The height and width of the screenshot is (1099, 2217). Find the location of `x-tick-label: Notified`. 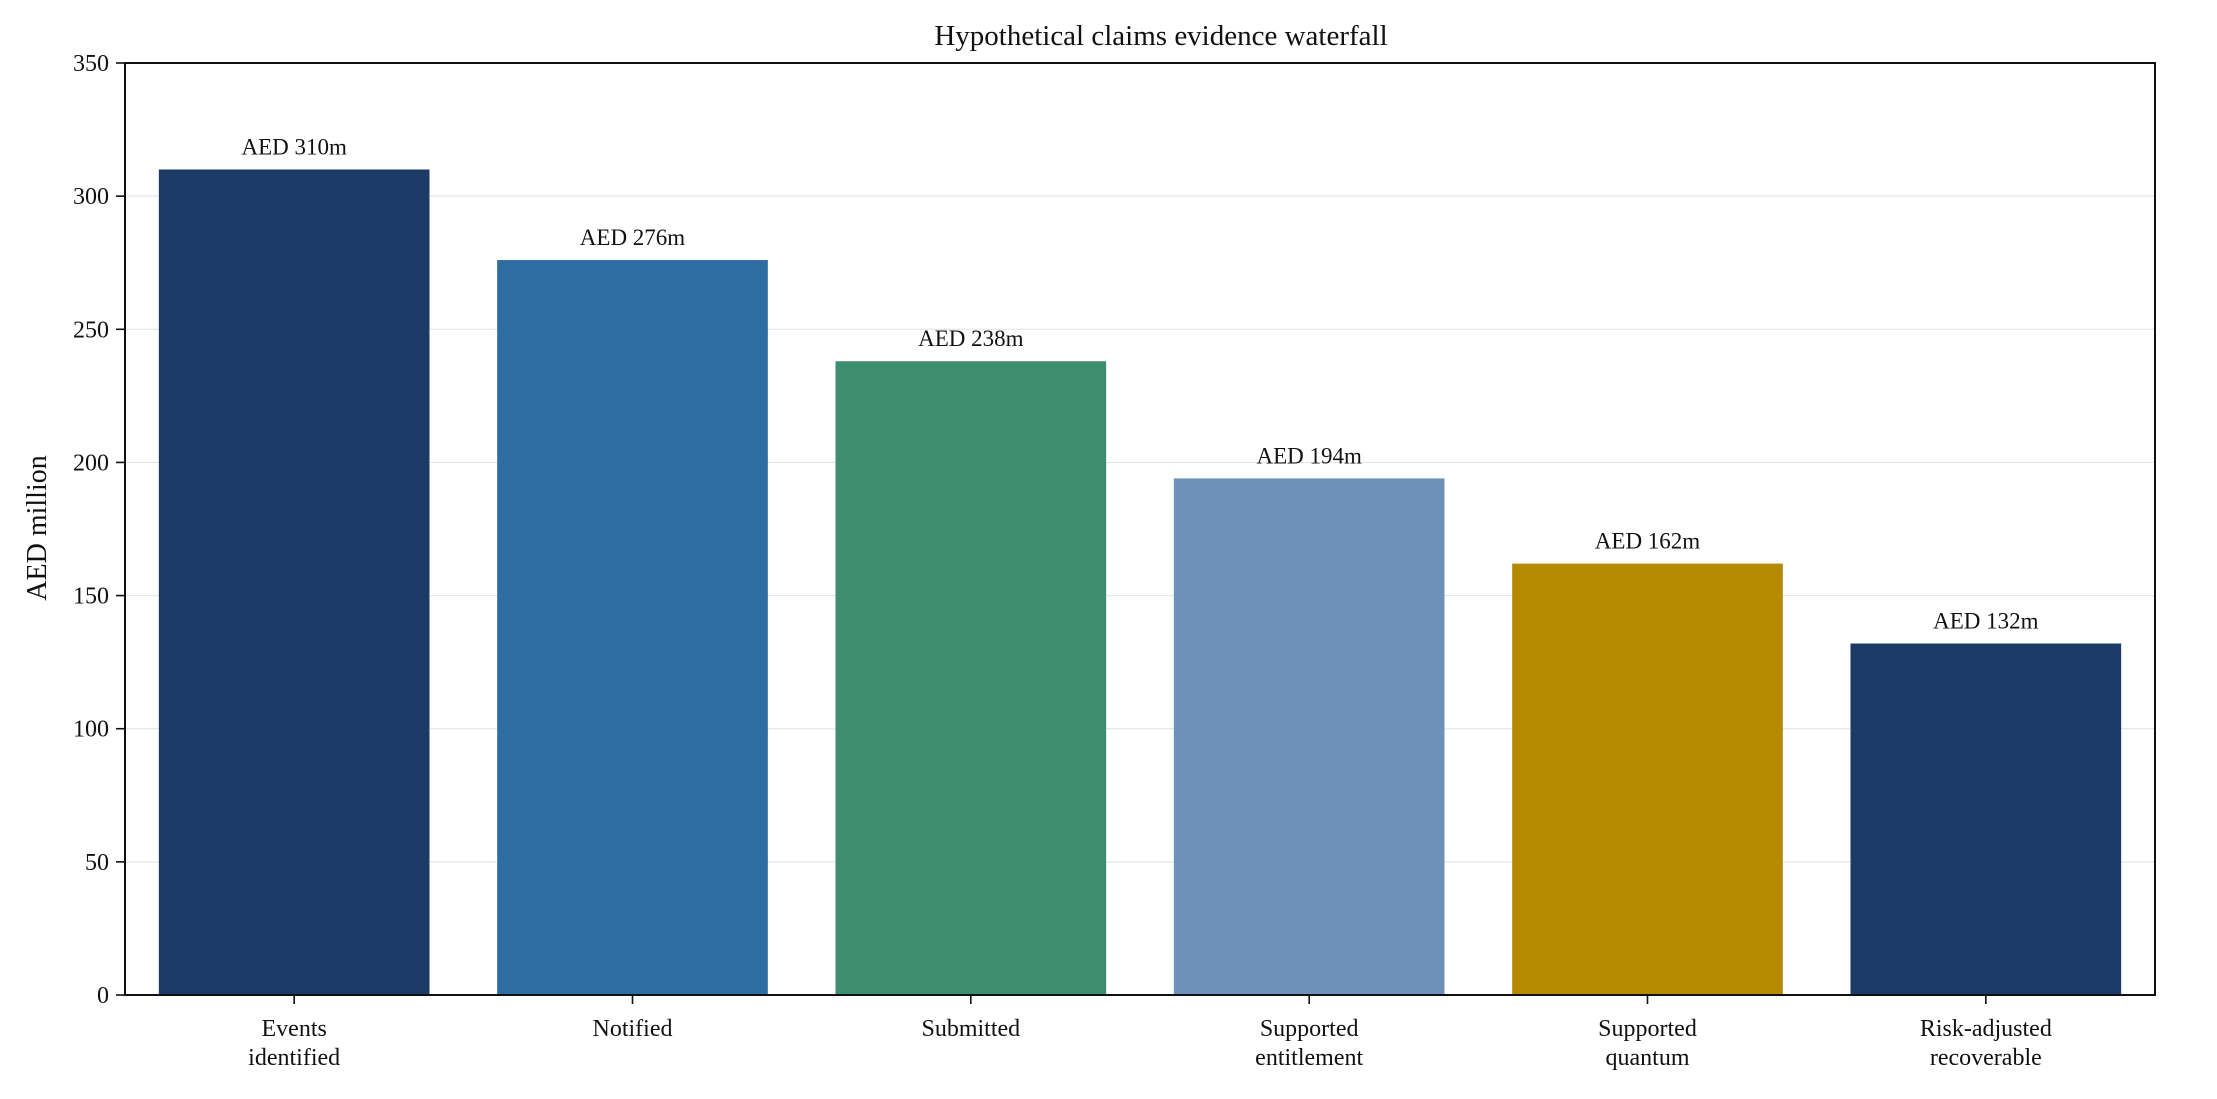

x-tick-label: Notified is located at coordinates (633, 1029).